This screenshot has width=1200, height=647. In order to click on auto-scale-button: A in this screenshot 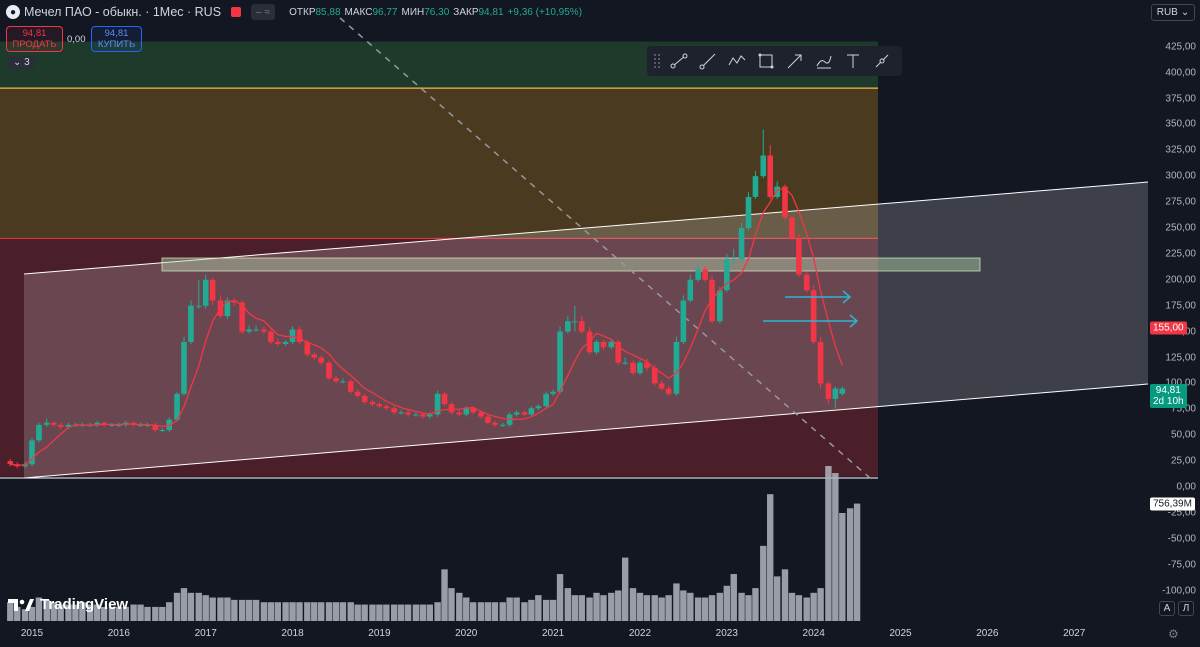, I will do `click(1167, 608)`.